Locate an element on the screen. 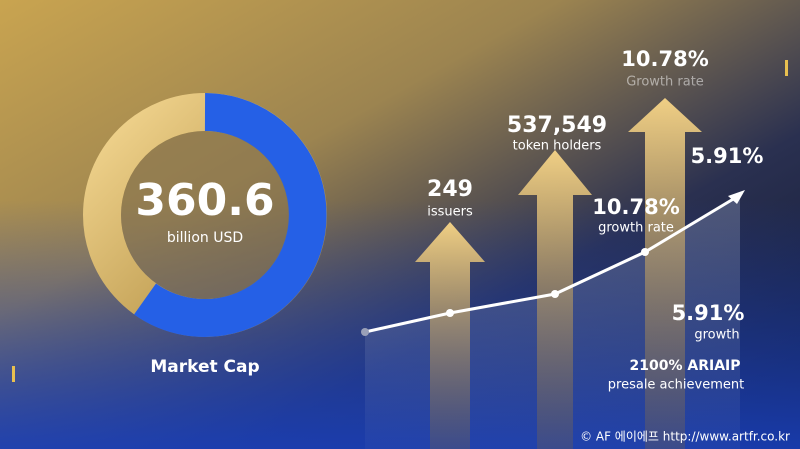 Image resolution: width=800 pixels, height=449 pixels. footer: © AF 에이에프 http://www.artfr.co.kr is located at coordinates (685, 437).